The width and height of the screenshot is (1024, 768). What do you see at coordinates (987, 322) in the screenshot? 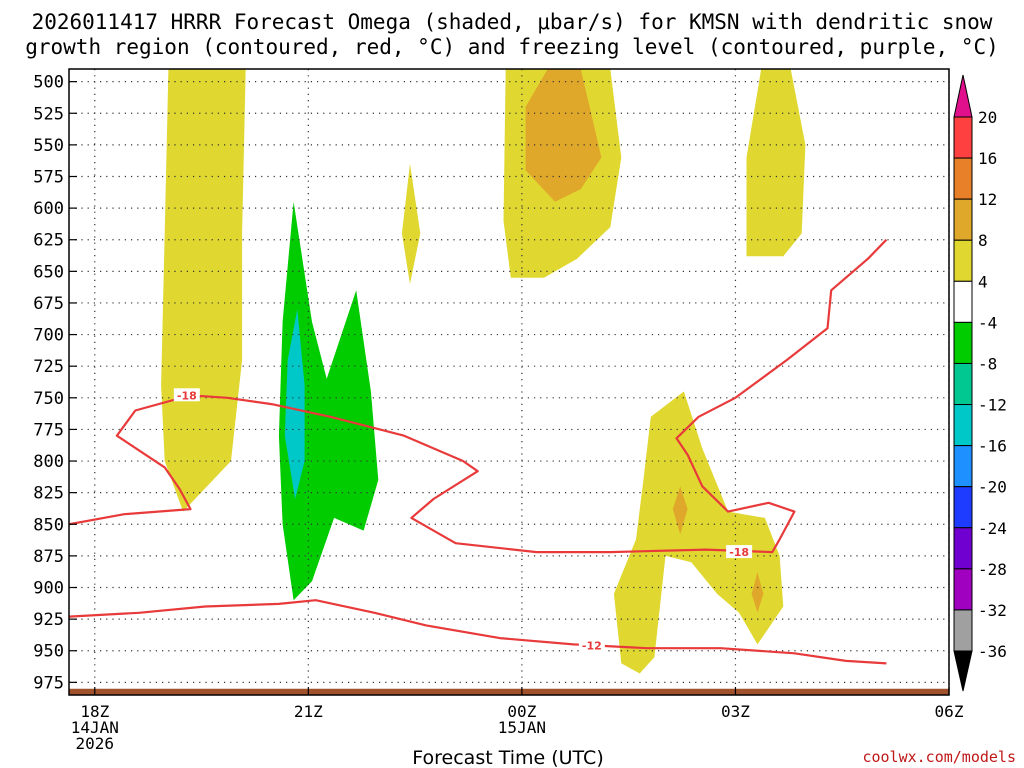
I see `colorbar-tick-label-5: -4` at bounding box center [987, 322].